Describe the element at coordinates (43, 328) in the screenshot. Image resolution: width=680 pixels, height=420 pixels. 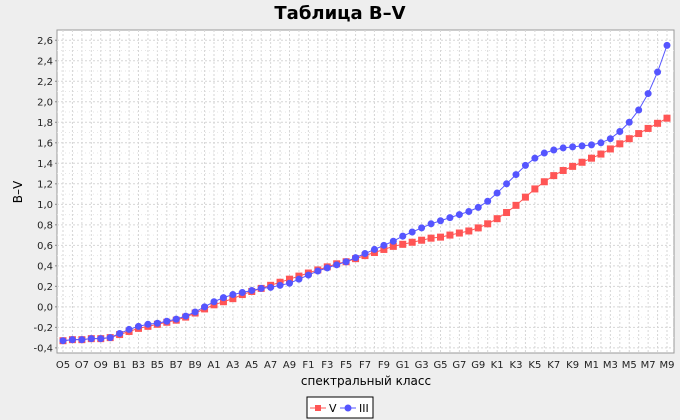
I see `y-tick-label: -0,2` at that location.